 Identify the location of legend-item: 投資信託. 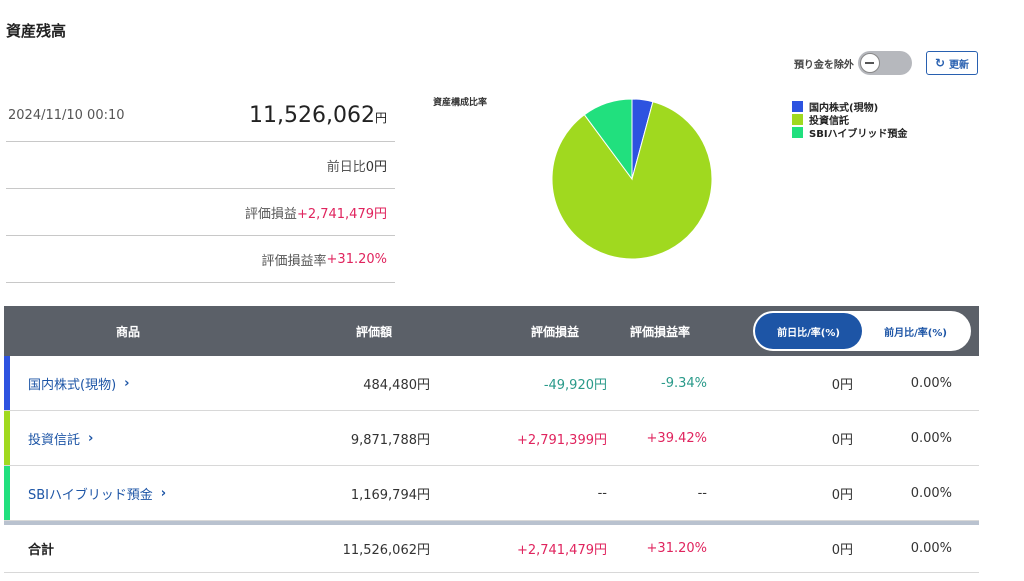
(849, 120).